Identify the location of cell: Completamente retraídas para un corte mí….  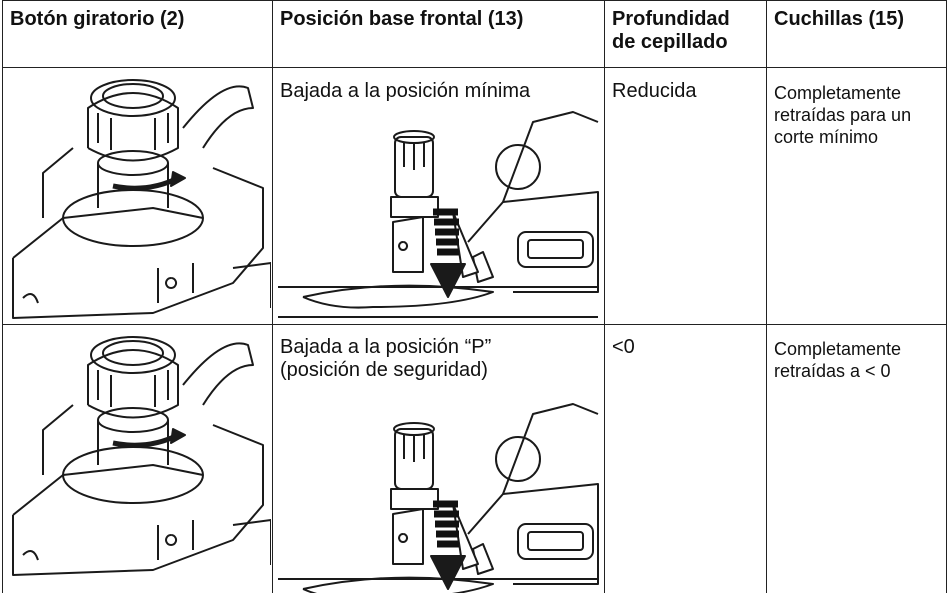
(843, 115).